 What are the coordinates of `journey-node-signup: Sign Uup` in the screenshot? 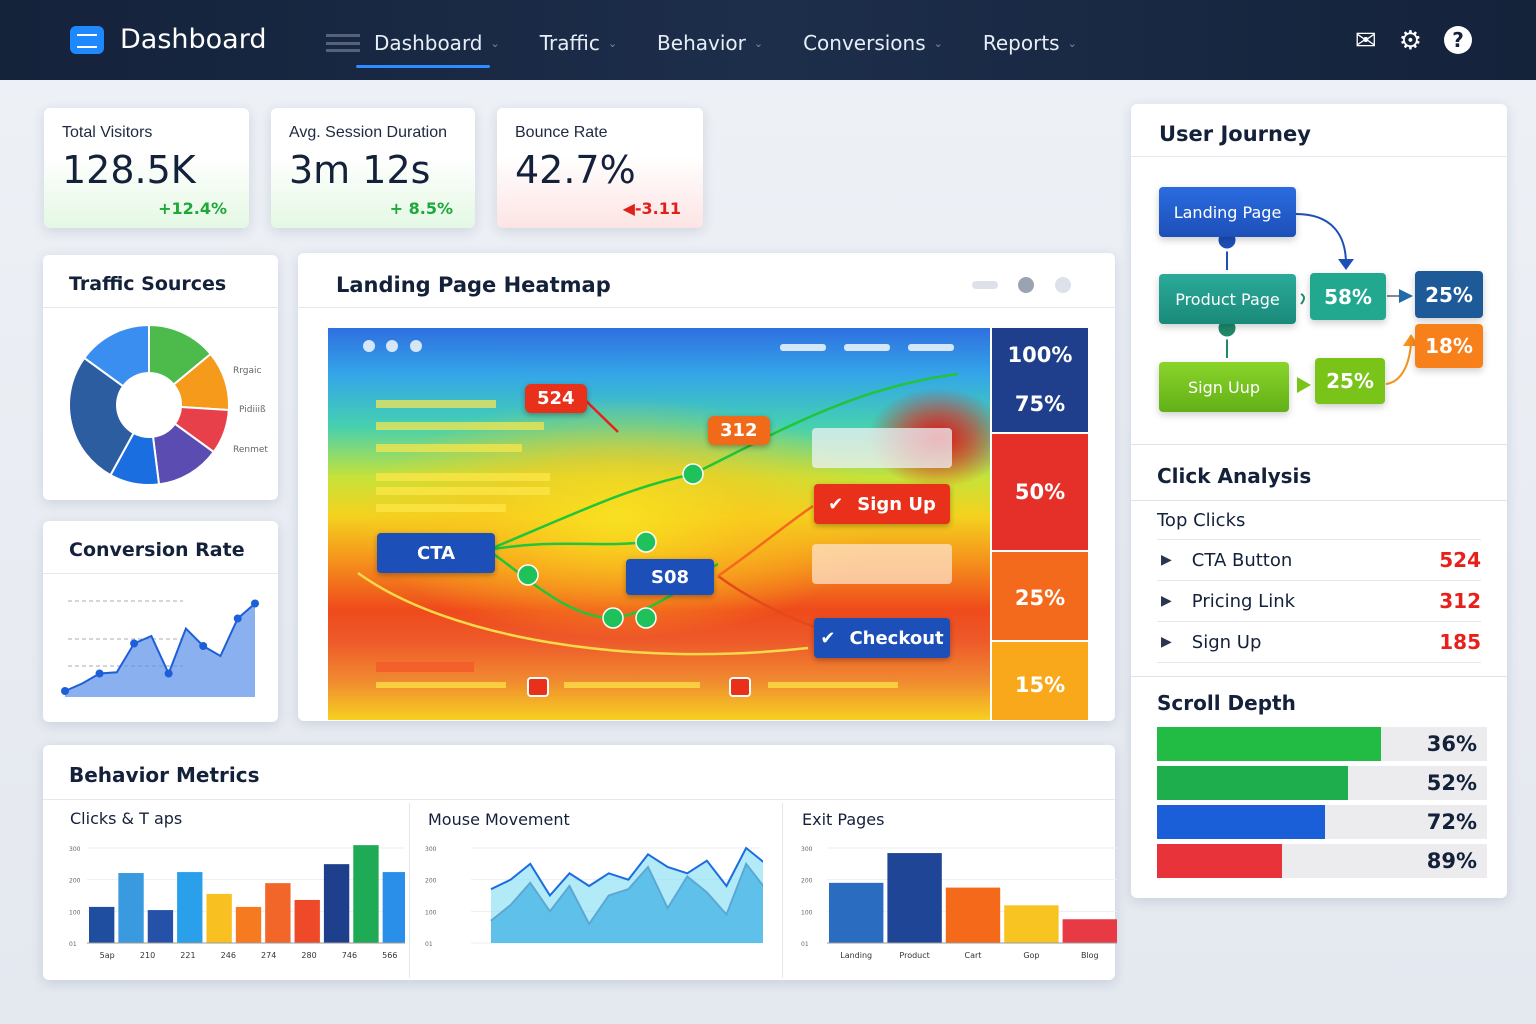 It's located at (1224, 387).